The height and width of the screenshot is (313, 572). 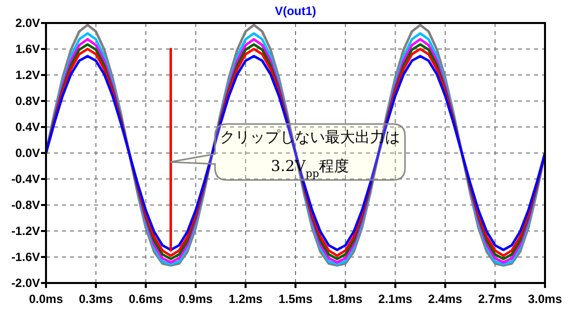 What do you see at coordinates (245, 299) in the screenshot?
I see `x-tick-label: 1.2ms` at bounding box center [245, 299].